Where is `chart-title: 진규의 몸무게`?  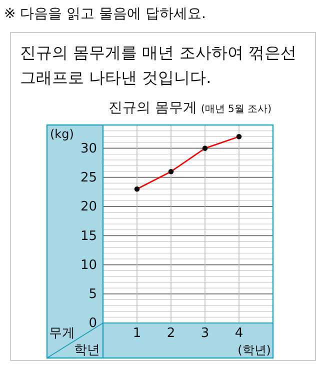
chart-title: 진규의 몸무게 is located at coordinates (152, 108).